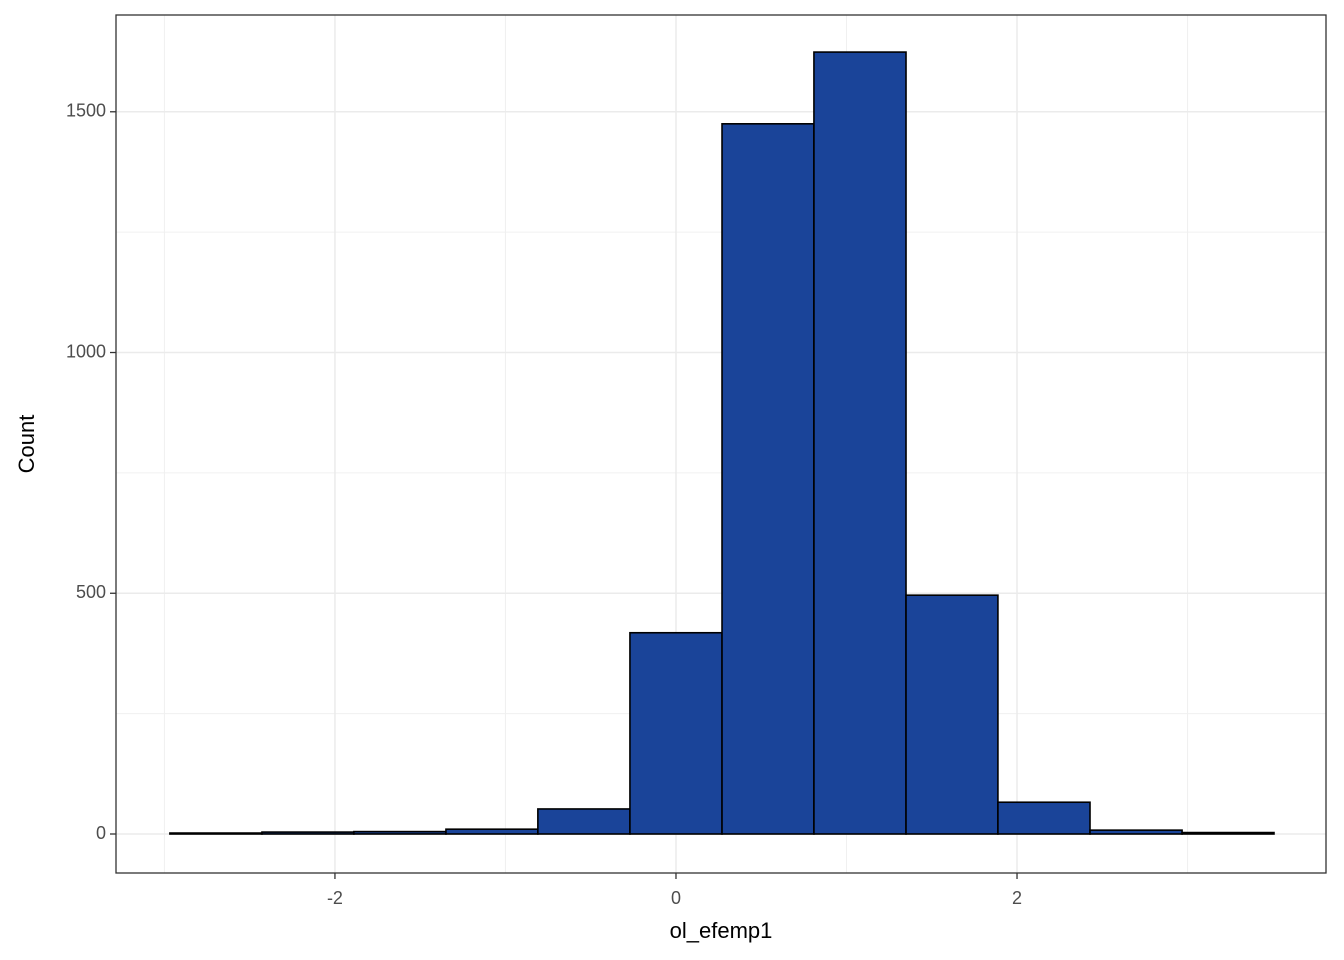 This screenshot has width=1344, height=960. Describe the element at coordinates (721, 930) in the screenshot. I see `x-axis-title: ol_efemp1` at that location.